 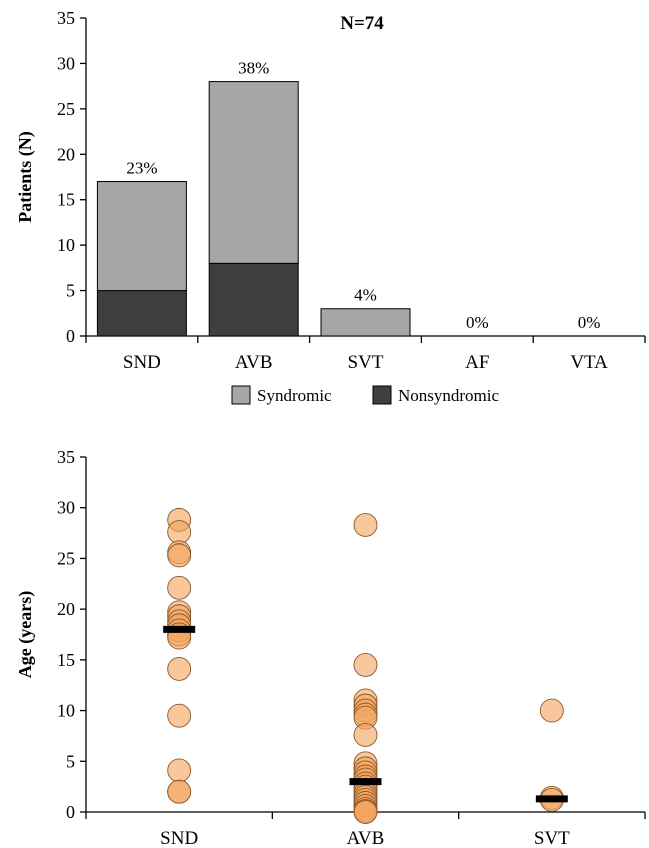 I want to click on legend-label-nonsyndromic: Nonsyndromic, so click(x=449, y=395).